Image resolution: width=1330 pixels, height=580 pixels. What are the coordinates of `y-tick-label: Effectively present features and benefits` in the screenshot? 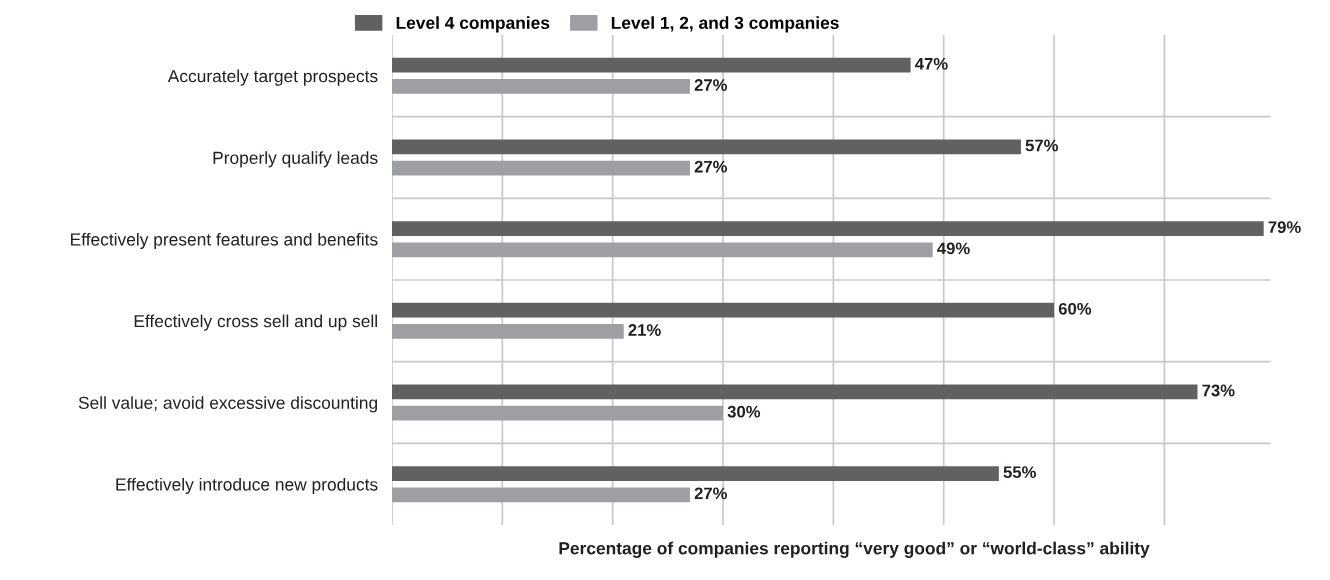 It's located at (224, 241).